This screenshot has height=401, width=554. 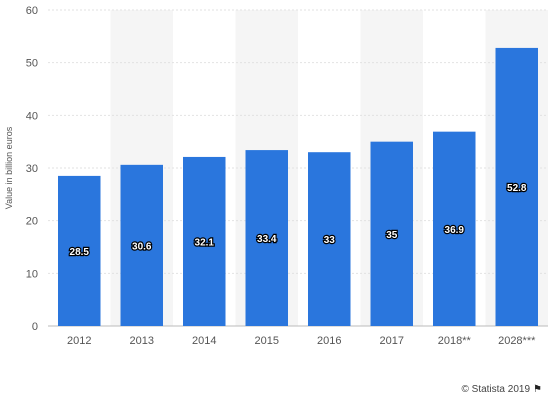 I want to click on y-tick-label: 10, so click(x=32, y=274).